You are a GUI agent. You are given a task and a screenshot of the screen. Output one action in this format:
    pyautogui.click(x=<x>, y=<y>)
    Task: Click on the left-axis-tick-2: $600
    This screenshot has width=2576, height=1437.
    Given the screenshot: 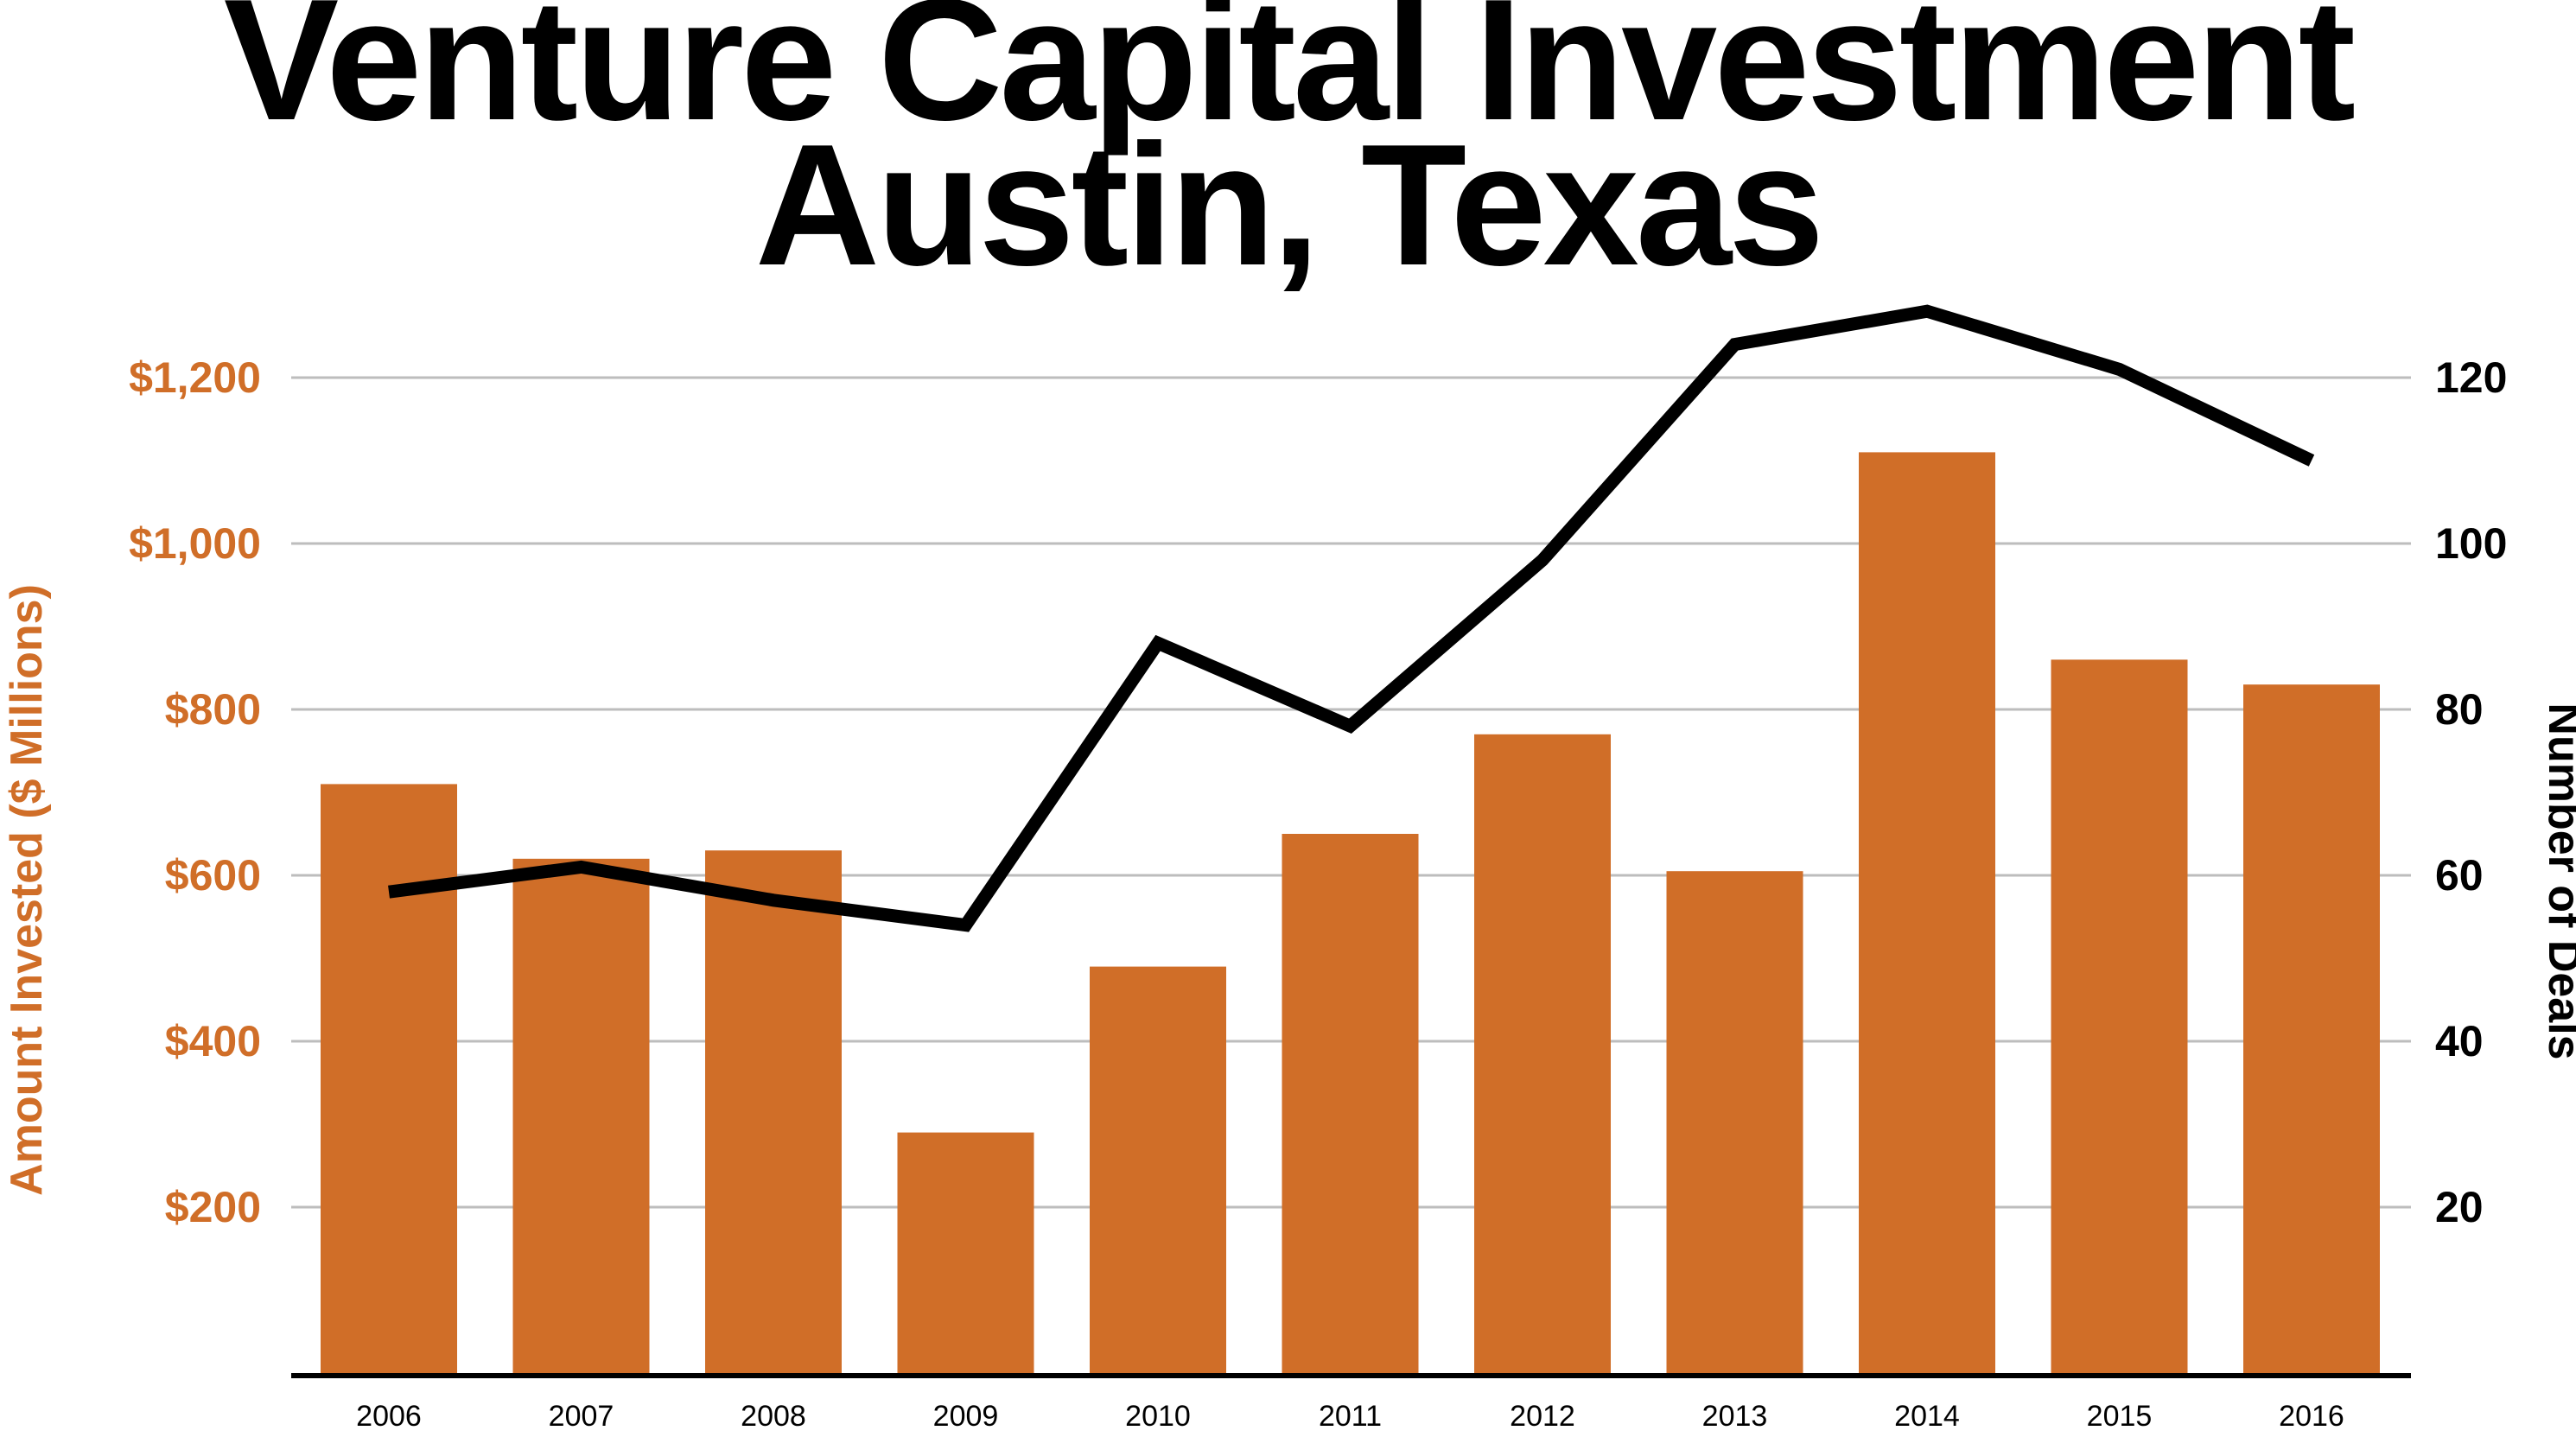 What is the action you would take?
    pyautogui.click(x=213, y=875)
    